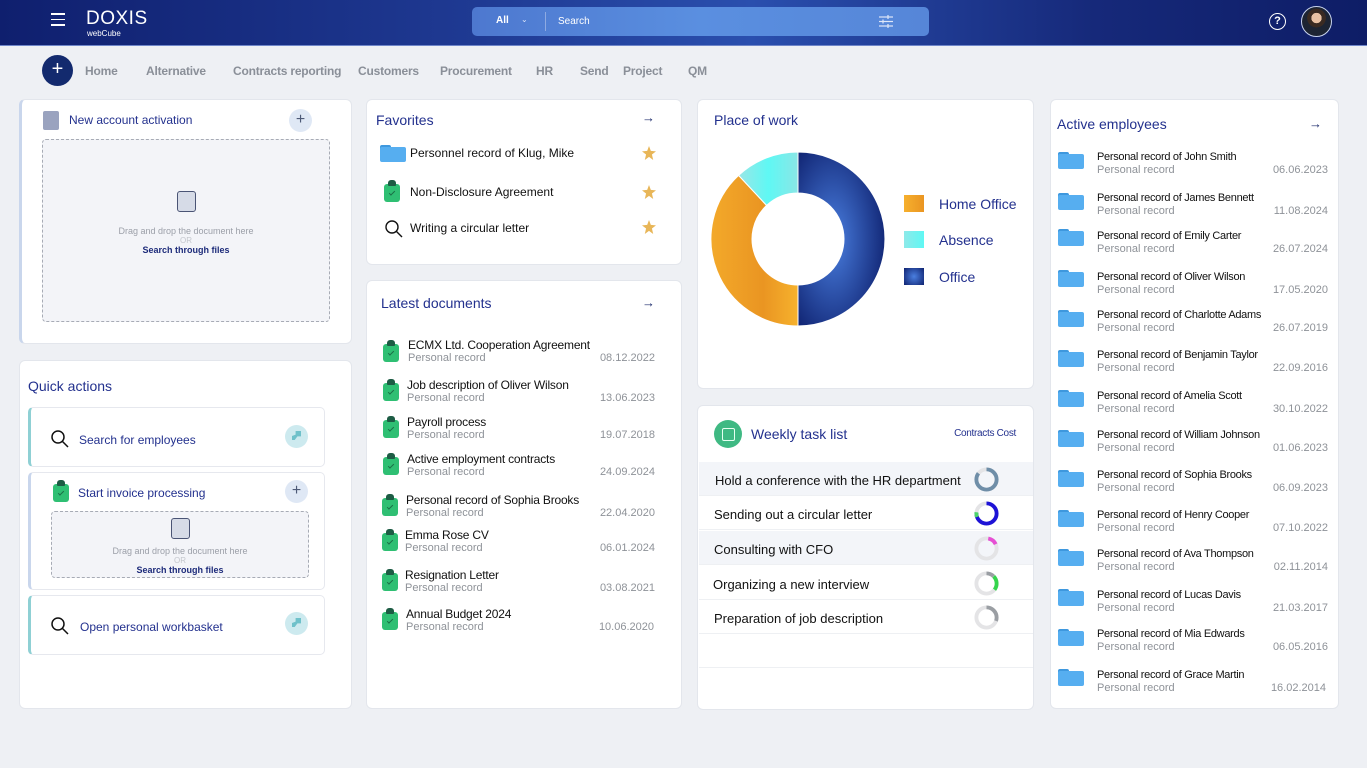  What do you see at coordinates (708, 21) in the screenshot?
I see `search-input` at bounding box center [708, 21].